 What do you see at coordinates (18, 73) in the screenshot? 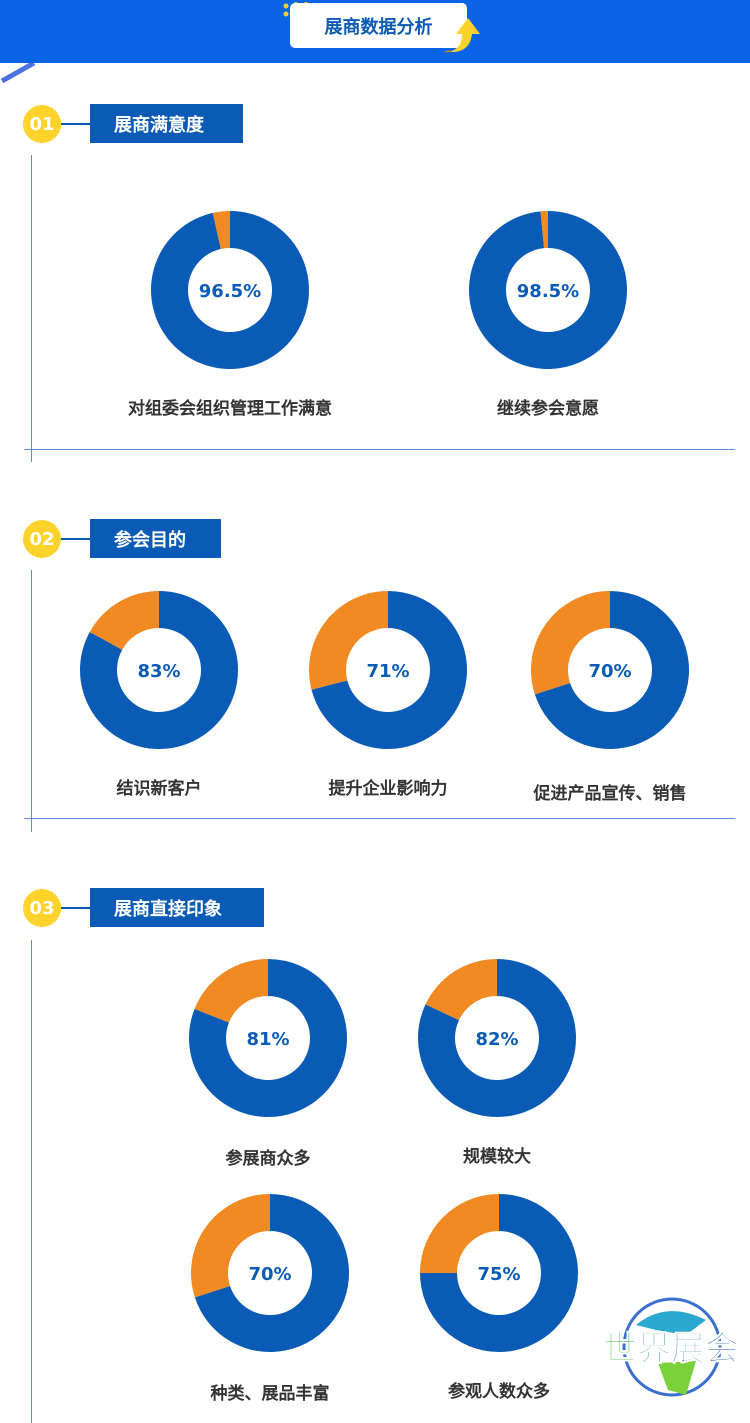
I see `corner-decor` at bounding box center [18, 73].